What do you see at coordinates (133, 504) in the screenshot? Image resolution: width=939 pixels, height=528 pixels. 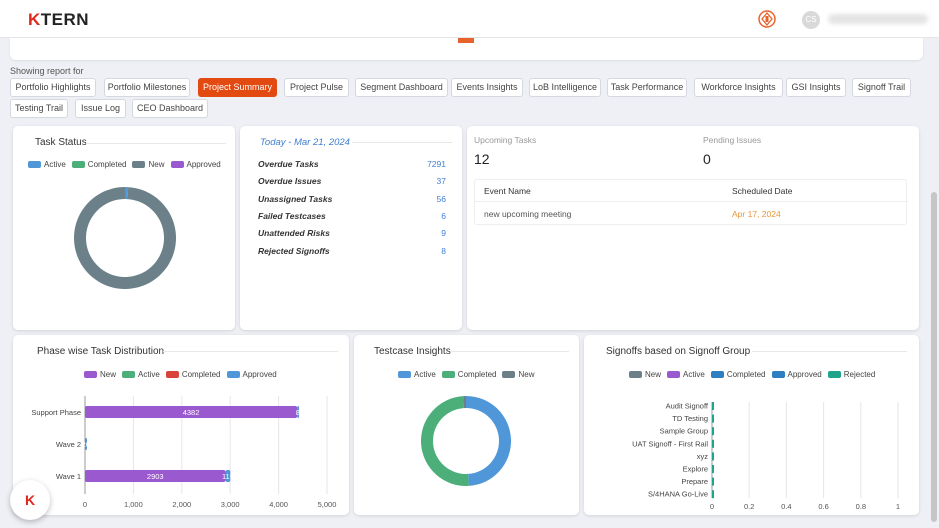 I see `x-tick-label: 1,000` at bounding box center [133, 504].